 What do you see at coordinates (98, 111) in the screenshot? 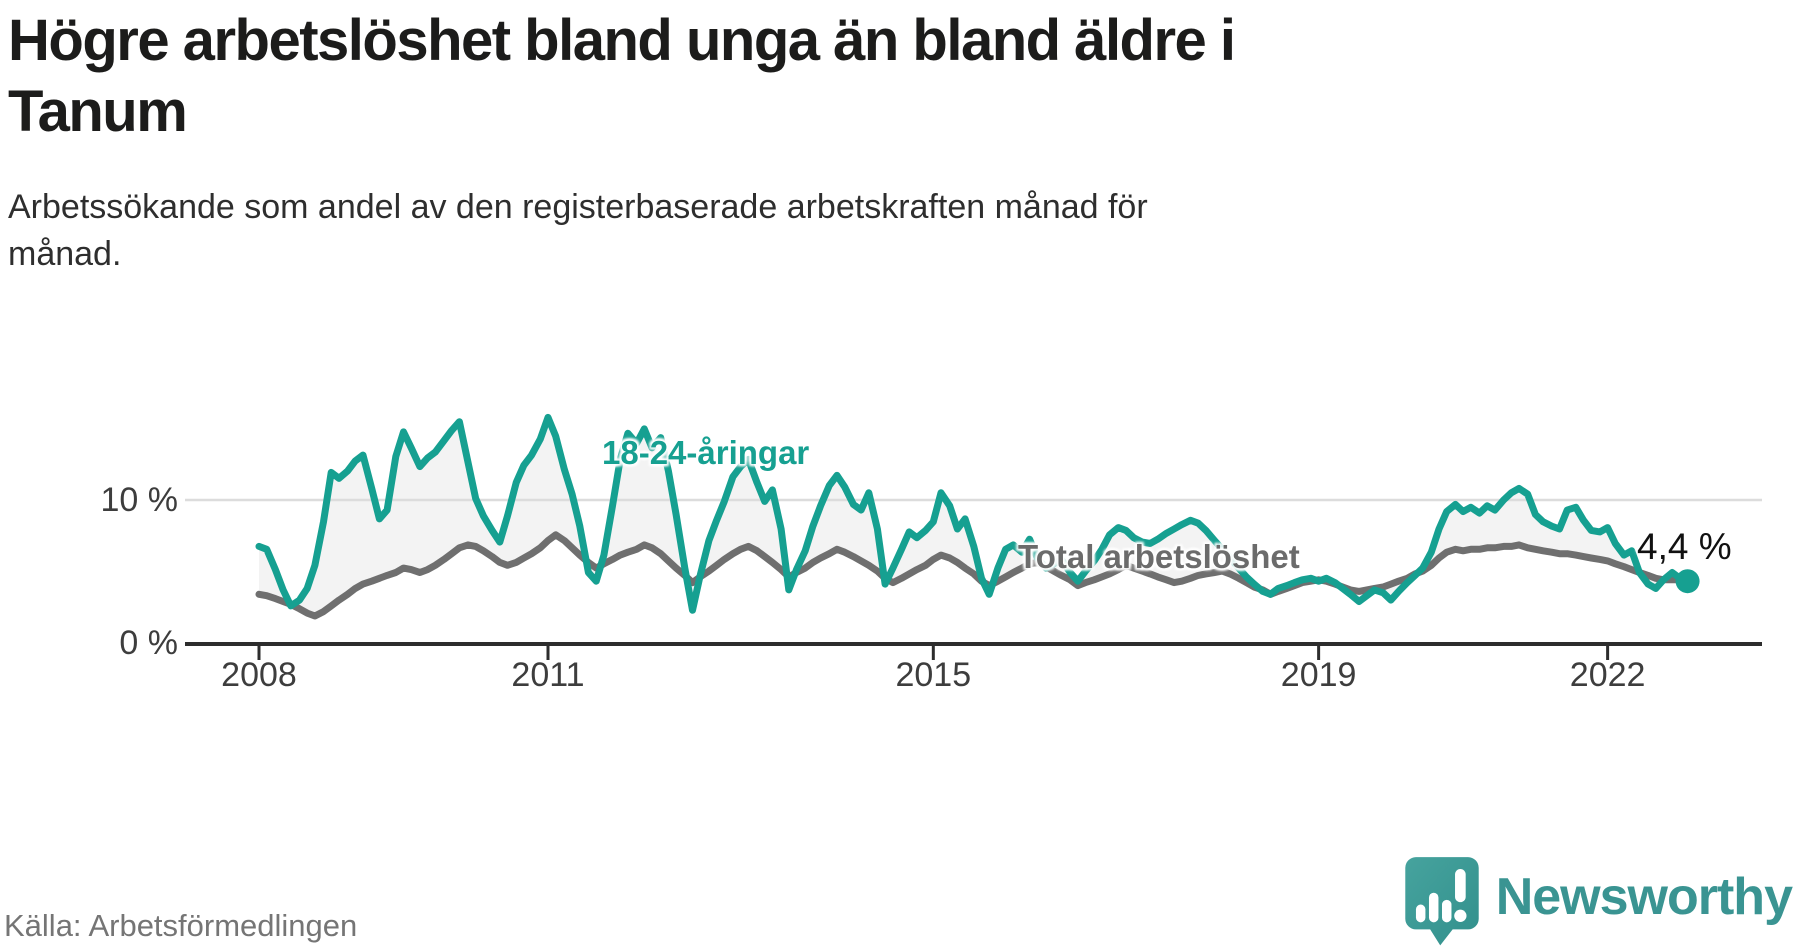
I see `page-title-line2: Tanum` at bounding box center [98, 111].